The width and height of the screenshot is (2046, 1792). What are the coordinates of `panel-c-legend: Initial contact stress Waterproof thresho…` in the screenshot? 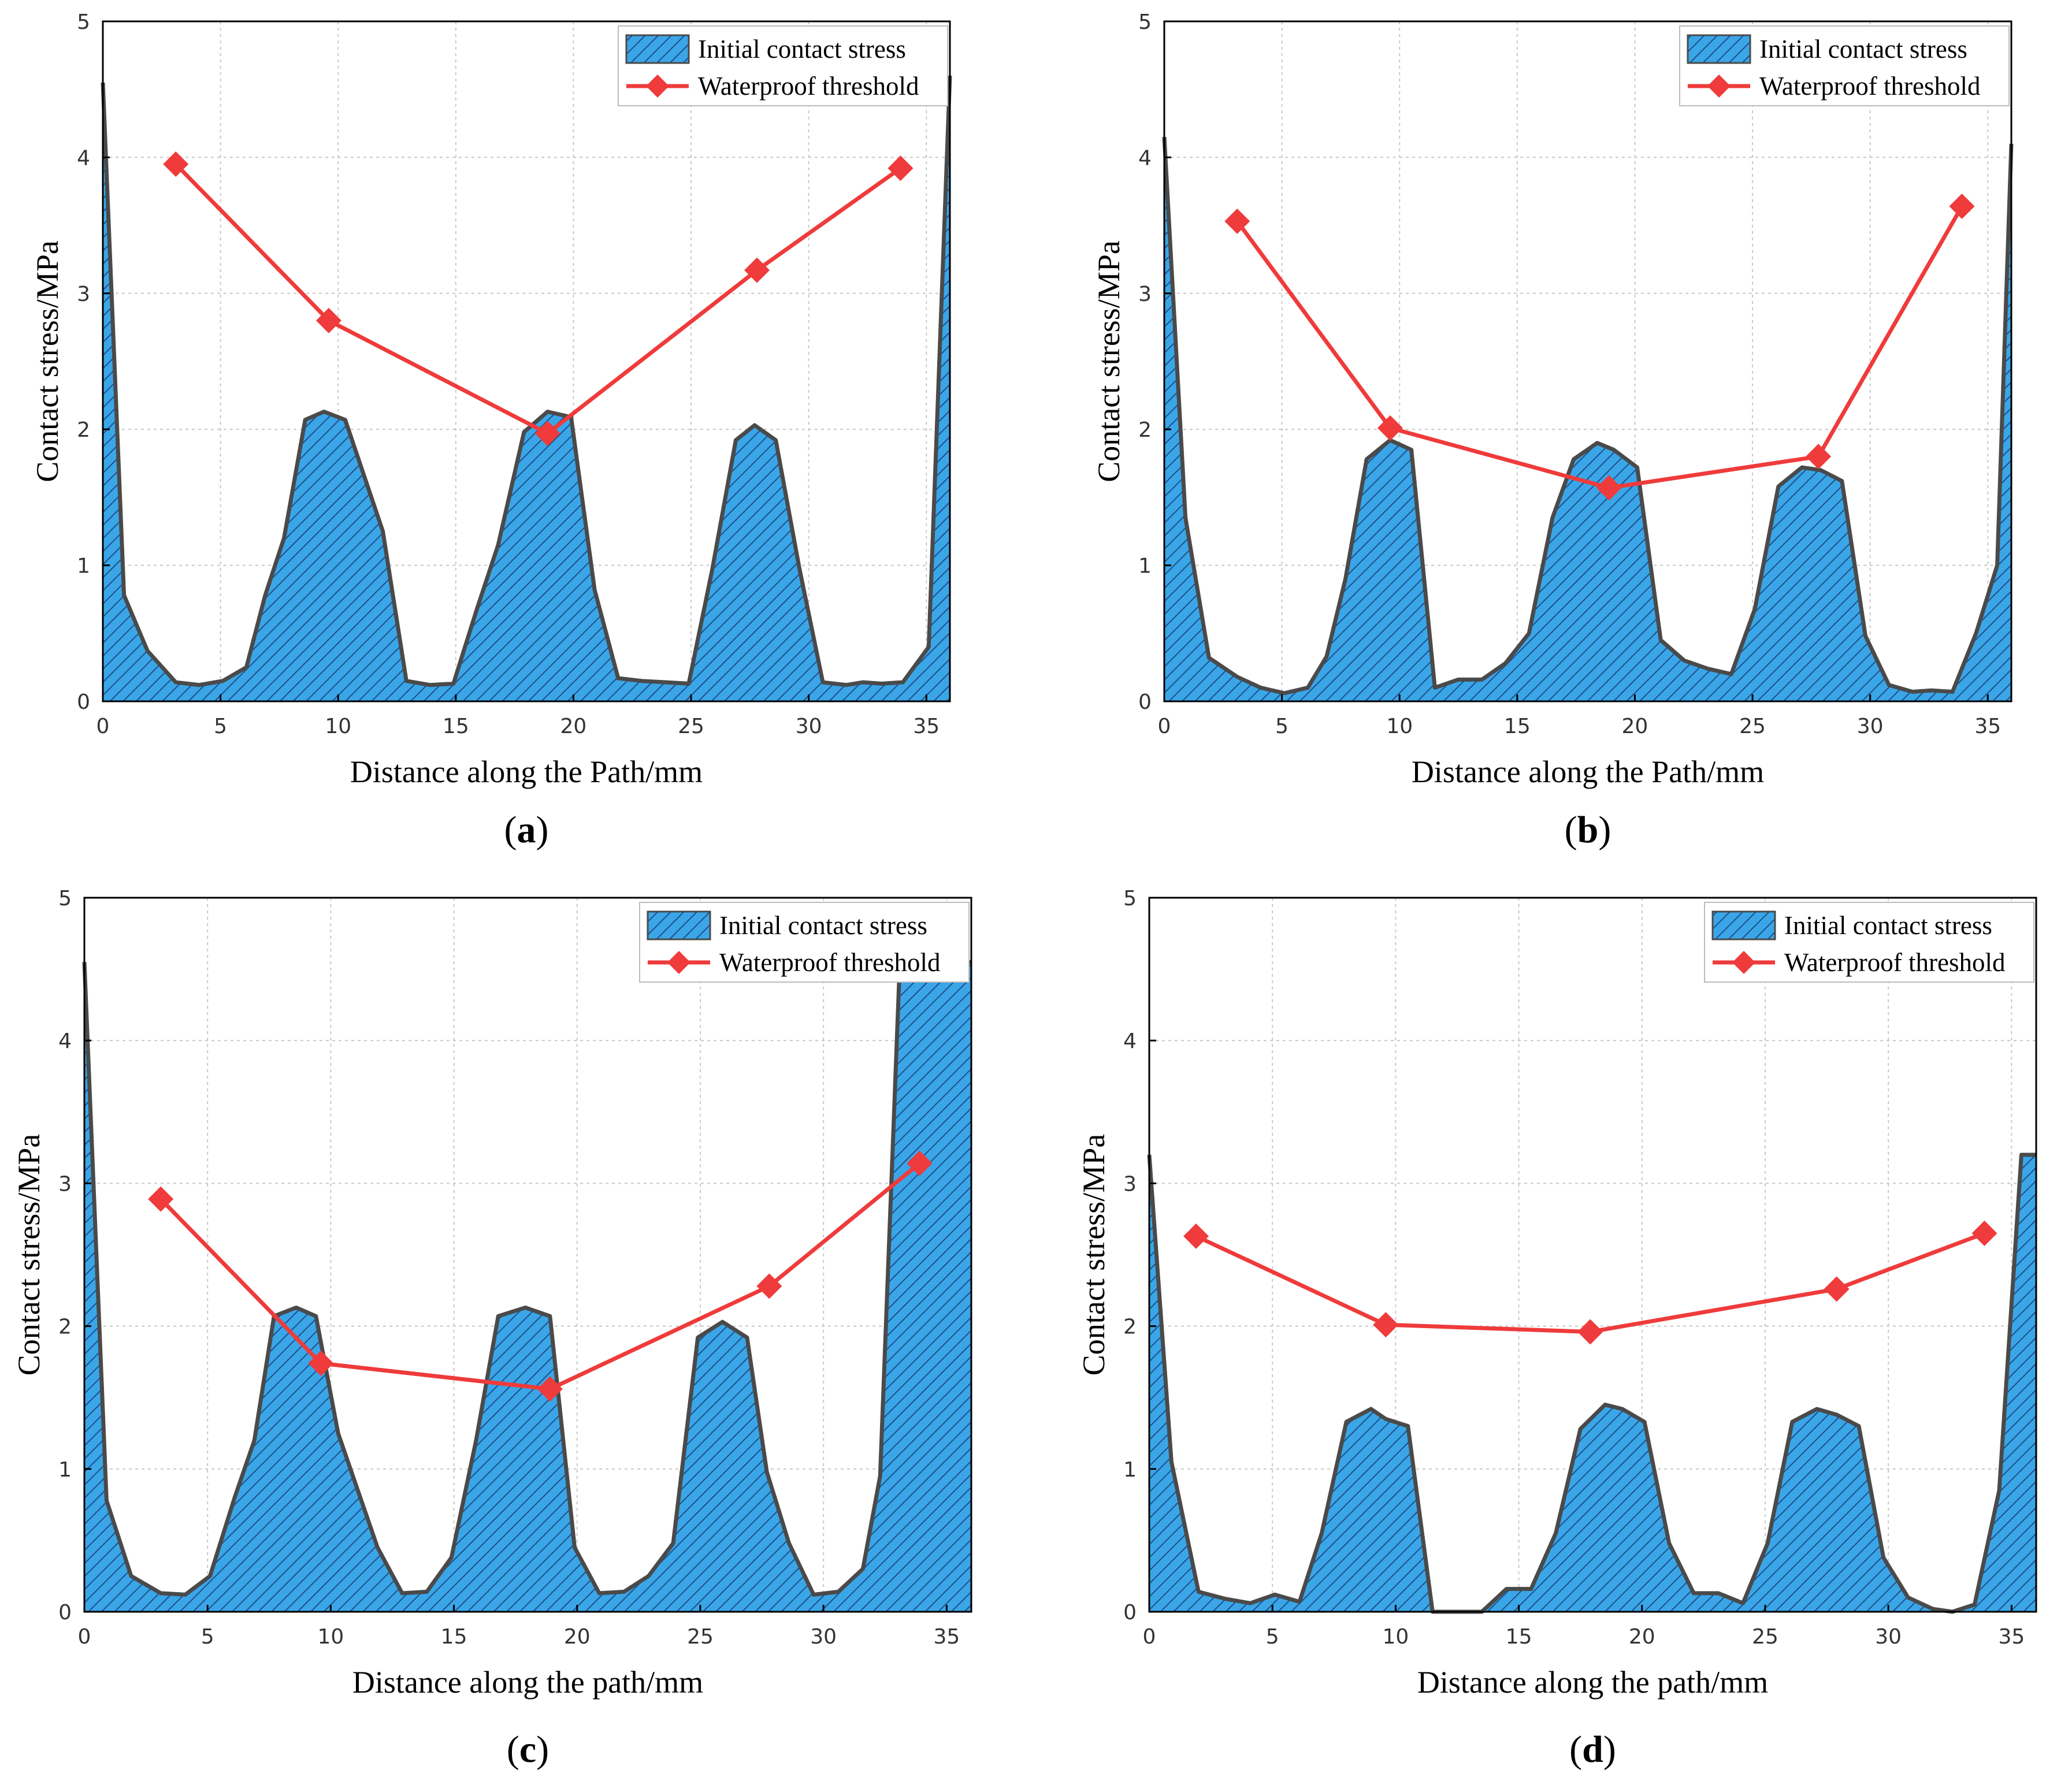 It's located at (804, 942).